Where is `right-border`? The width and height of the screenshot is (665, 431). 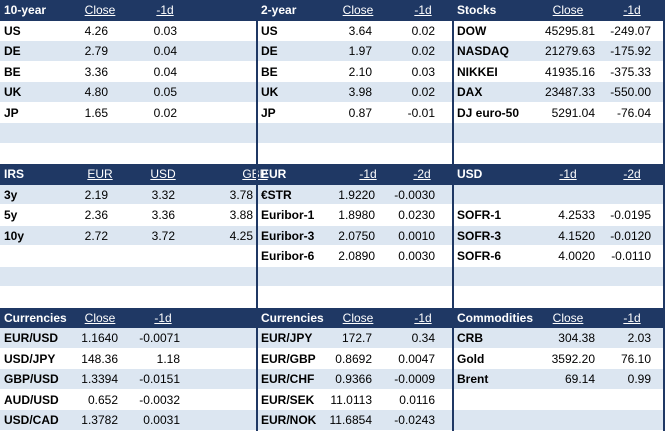
right-border is located at coordinates (664, 215).